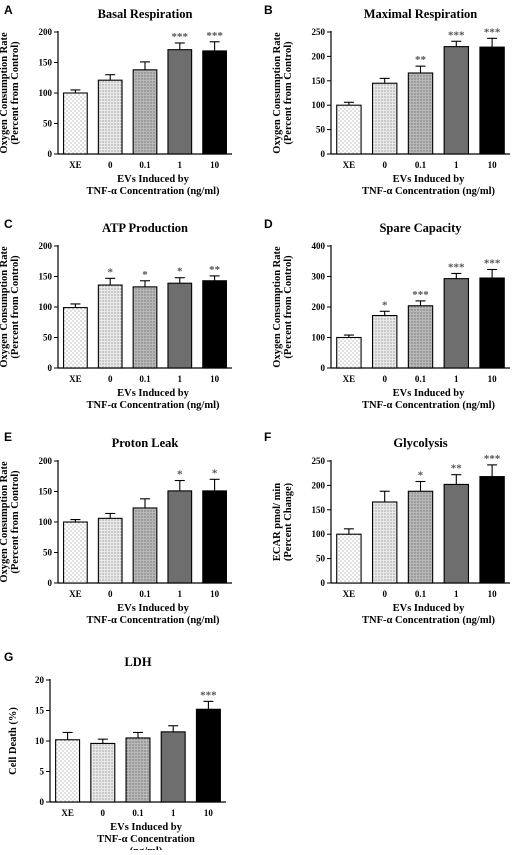  What do you see at coordinates (8, 224) in the screenshot?
I see `panel-letter: C` at bounding box center [8, 224].